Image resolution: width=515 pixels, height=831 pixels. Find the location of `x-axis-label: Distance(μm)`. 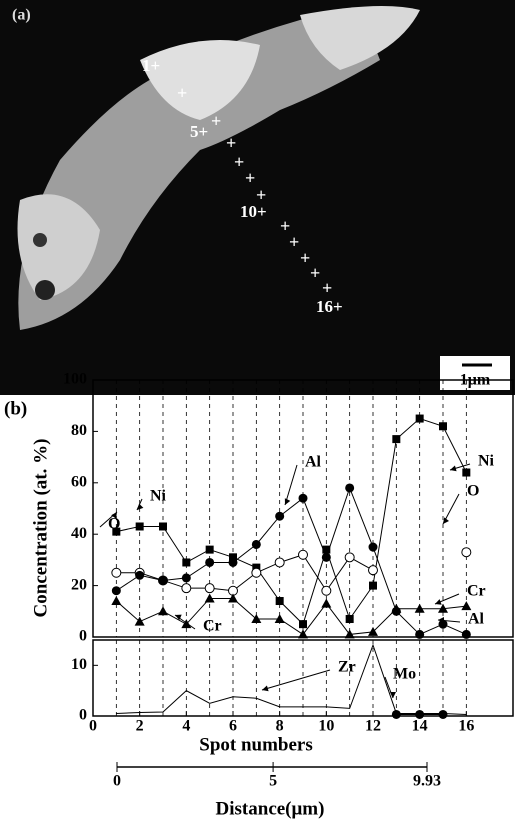

x-axis-label: Distance(μm) is located at coordinates (270, 808).